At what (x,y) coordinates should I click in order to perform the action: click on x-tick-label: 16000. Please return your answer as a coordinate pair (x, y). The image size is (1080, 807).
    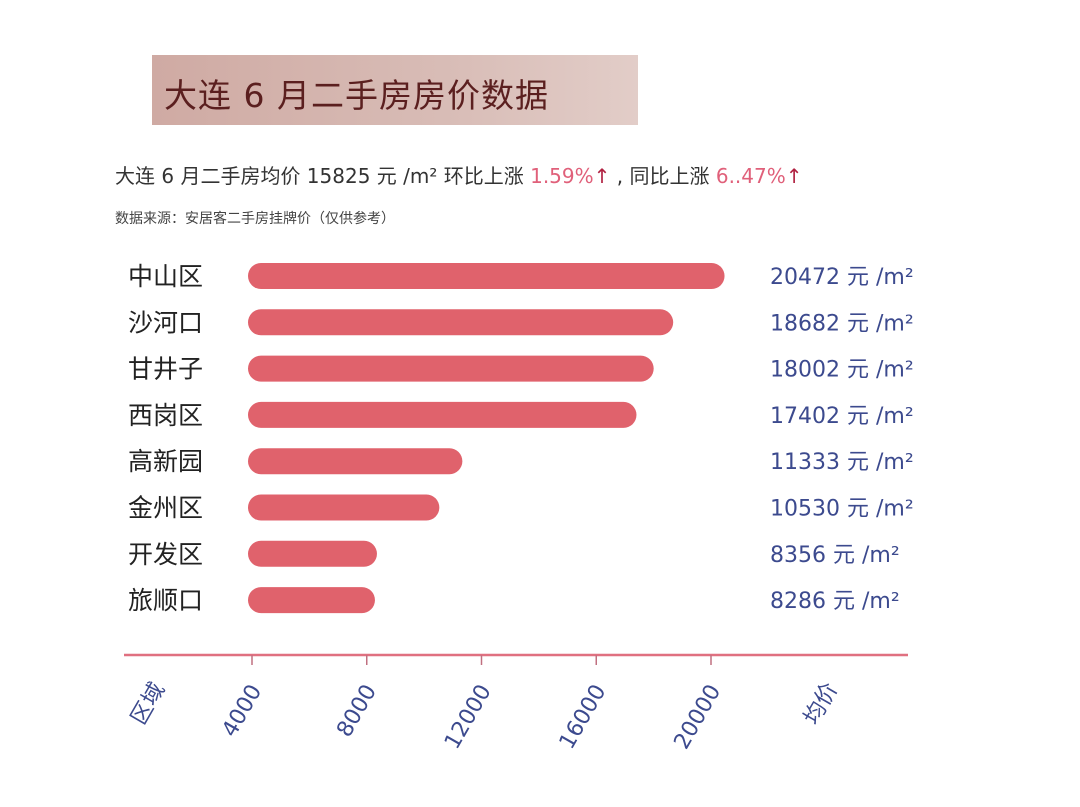
    Looking at the image, I should click on (583, 717).